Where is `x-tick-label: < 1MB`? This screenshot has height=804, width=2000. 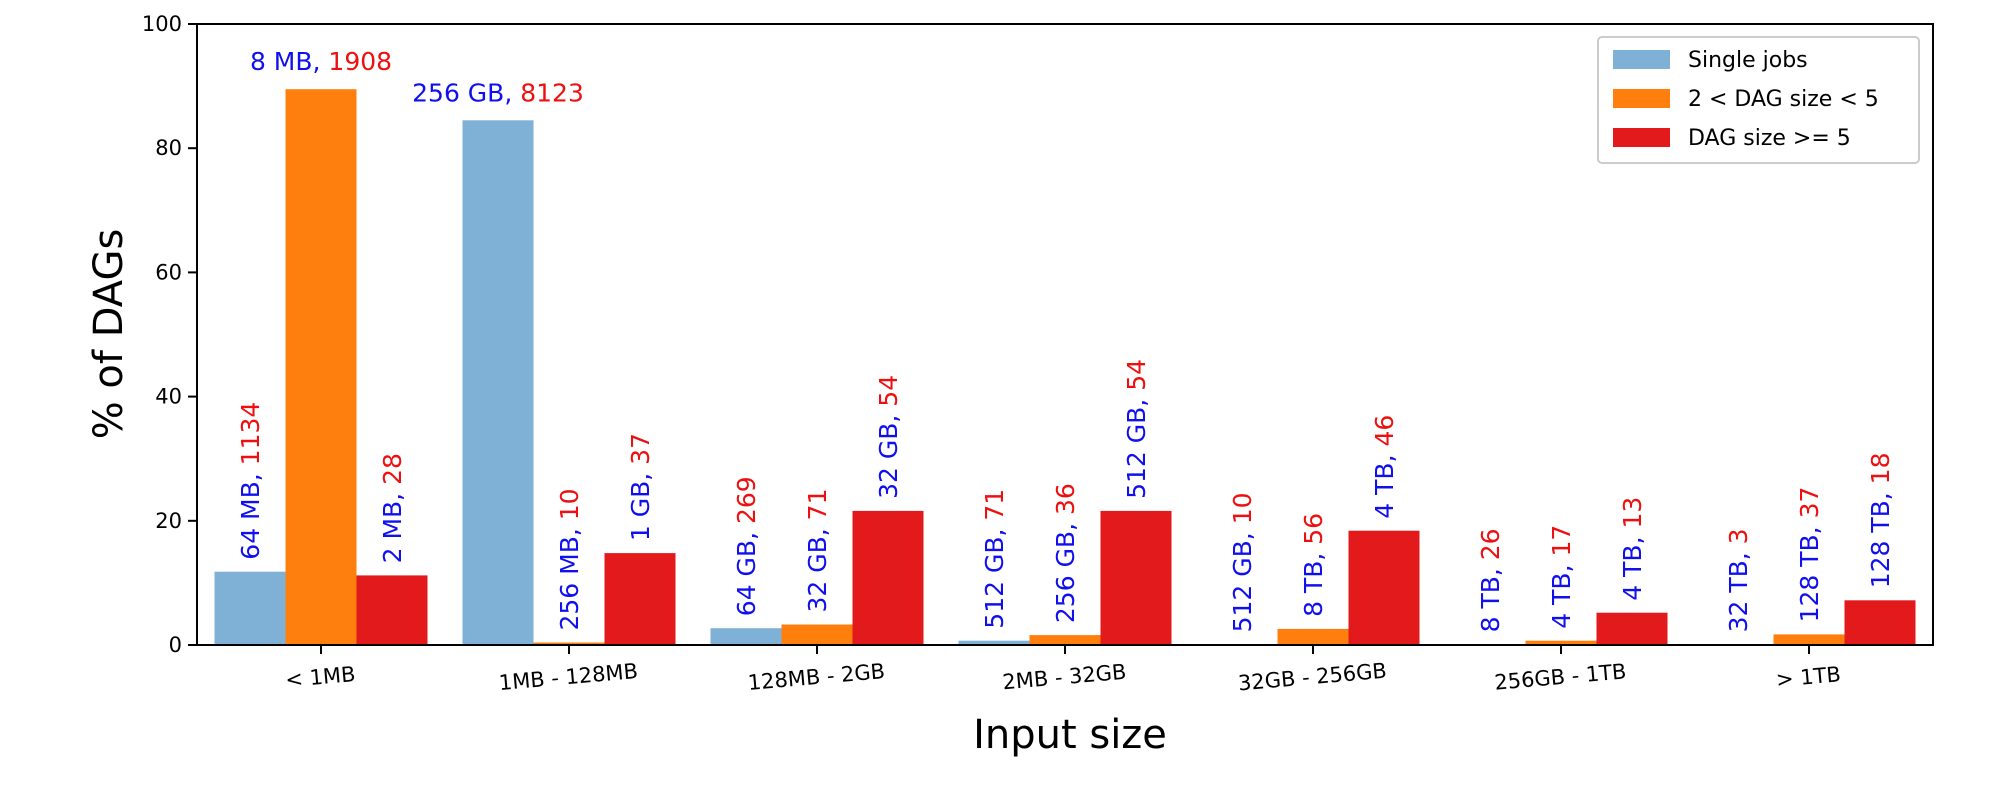
x-tick-label: < 1MB is located at coordinates (320, 677).